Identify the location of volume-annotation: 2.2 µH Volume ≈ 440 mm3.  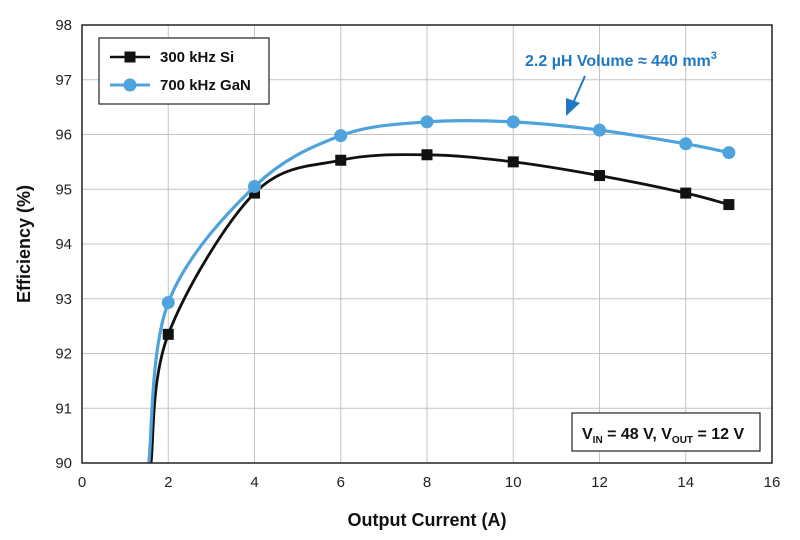
(621, 83).